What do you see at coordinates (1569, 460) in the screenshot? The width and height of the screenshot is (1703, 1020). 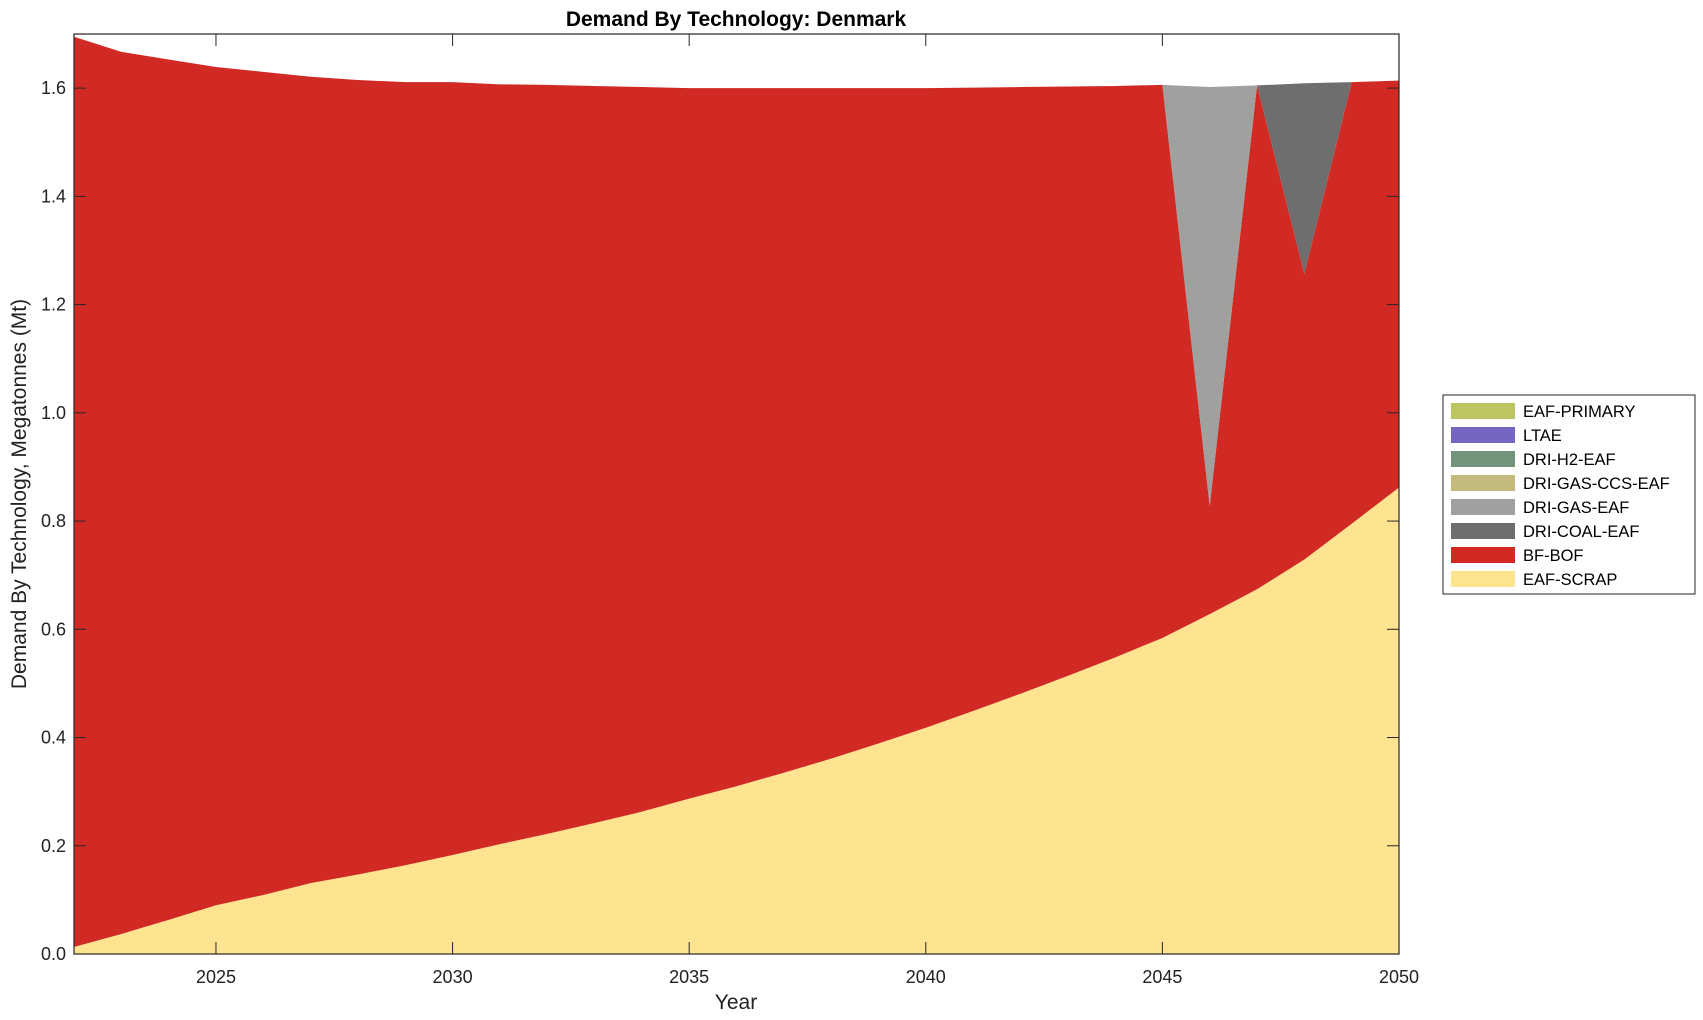 I see `legend-label-dri-h2-eaf: DRI-H2-EAF` at bounding box center [1569, 460].